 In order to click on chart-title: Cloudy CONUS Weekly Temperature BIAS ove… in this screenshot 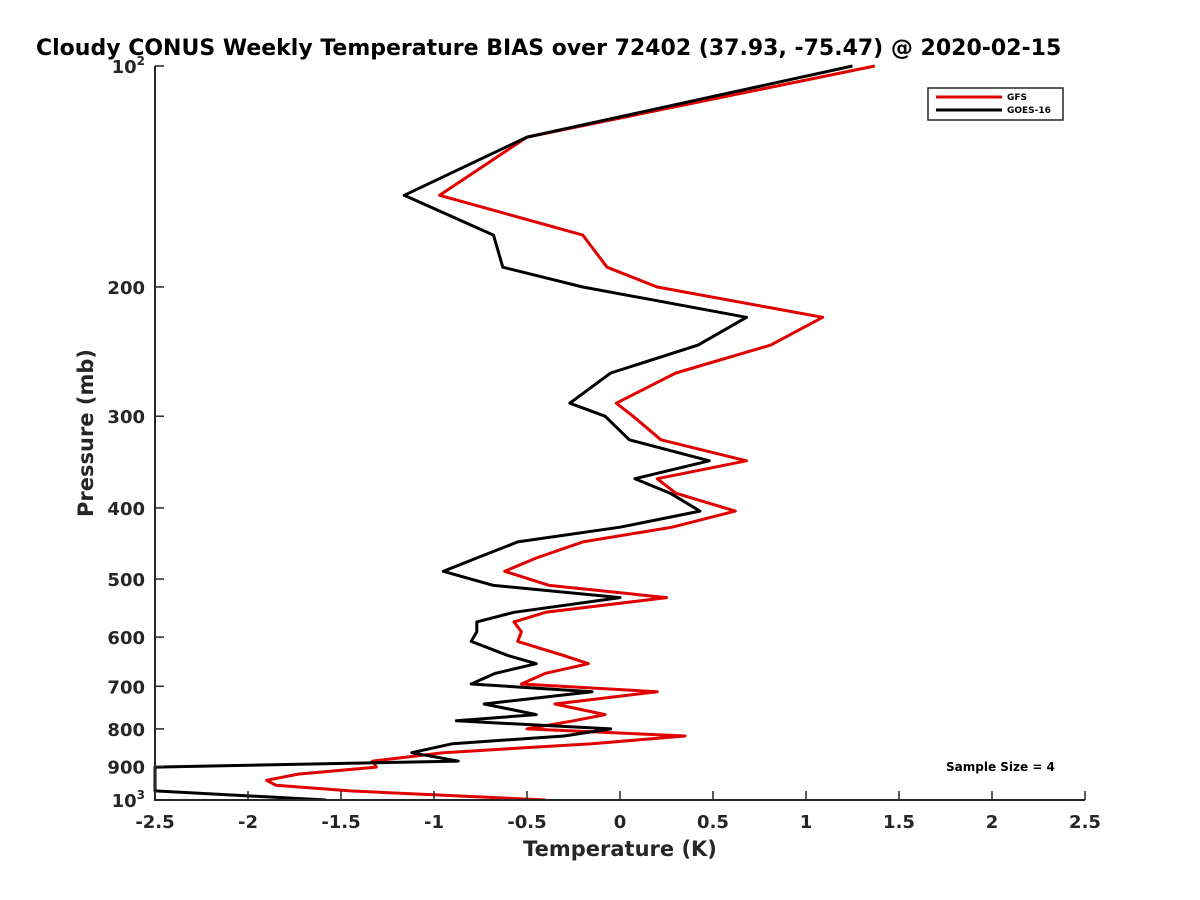, I will do `click(548, 48)`.